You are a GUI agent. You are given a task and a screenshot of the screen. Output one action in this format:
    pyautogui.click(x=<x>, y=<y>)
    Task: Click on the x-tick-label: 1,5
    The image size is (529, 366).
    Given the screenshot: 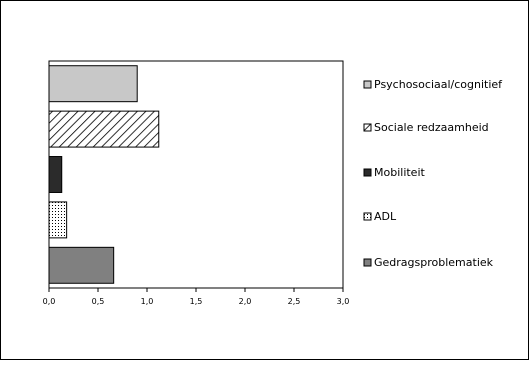 What is the action you would take?
    pyautogui.click(x=196, y=301)
    